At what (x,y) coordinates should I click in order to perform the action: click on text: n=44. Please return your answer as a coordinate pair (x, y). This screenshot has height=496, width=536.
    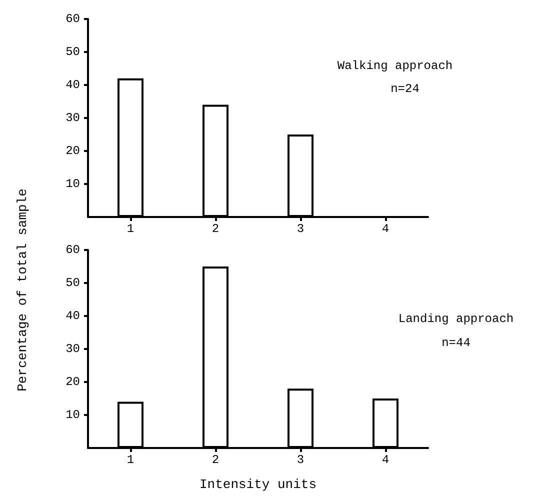
    Looking at the image, I should click on (456, 343).